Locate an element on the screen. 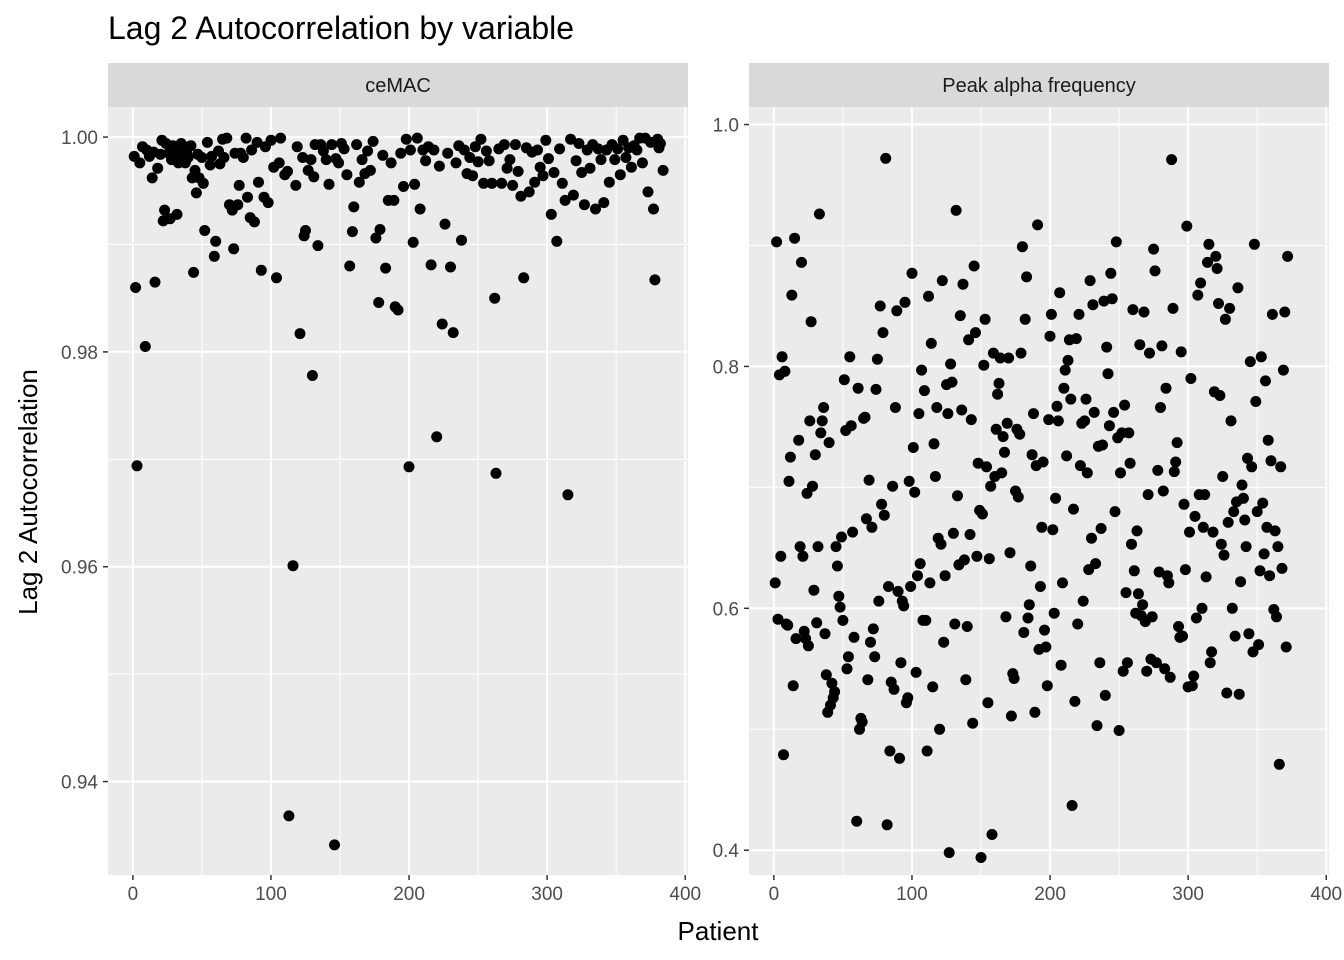  y-tick-label: 1.0 is located at coordinates (726, 126).